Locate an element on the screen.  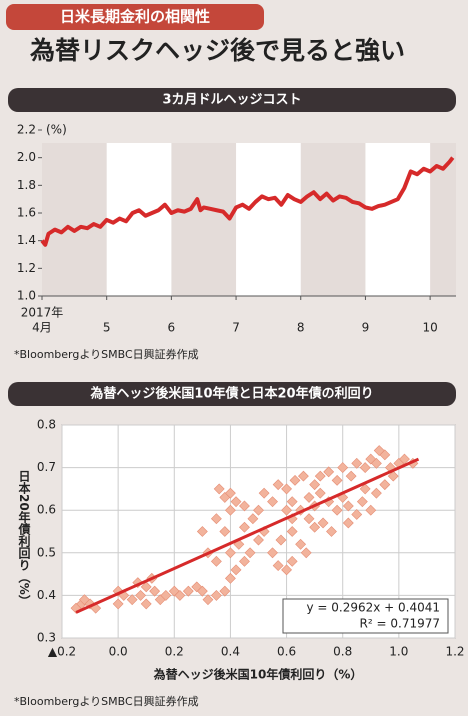
chart-title: 3カ月ドルヘッジコスト is located at coordinates (231, 100).